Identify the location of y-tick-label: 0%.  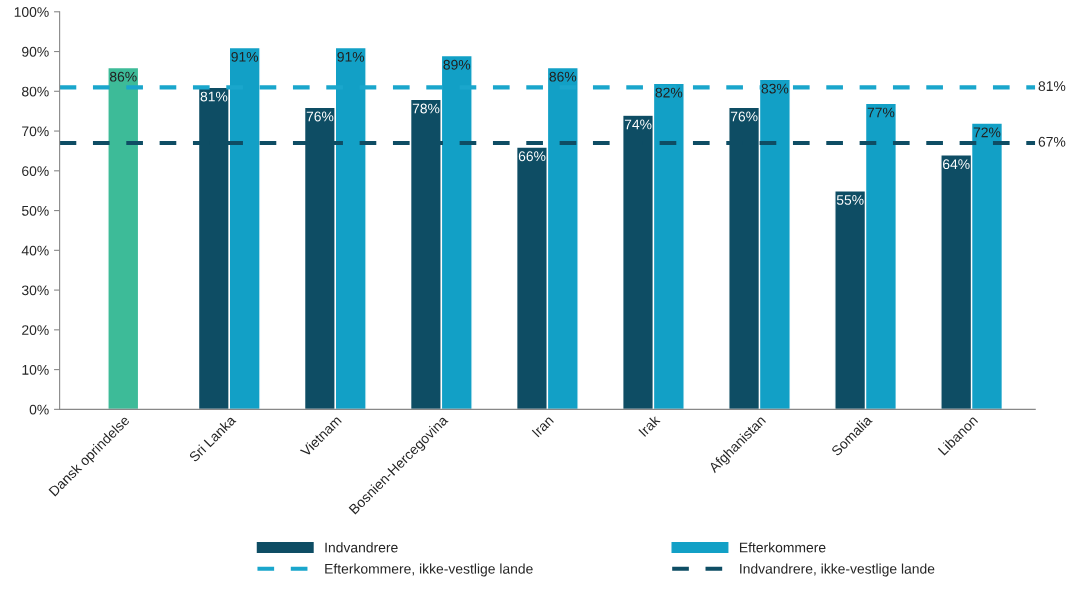
(39, 409).